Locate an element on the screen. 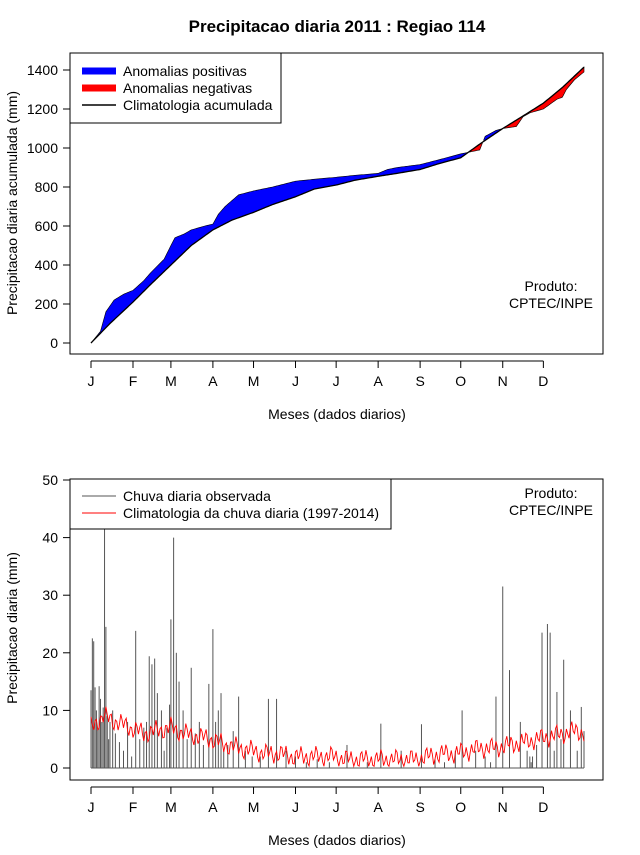 This screenshot has width=640, height=855. top-x-tick-label: N is located at coordinates (503, 381).